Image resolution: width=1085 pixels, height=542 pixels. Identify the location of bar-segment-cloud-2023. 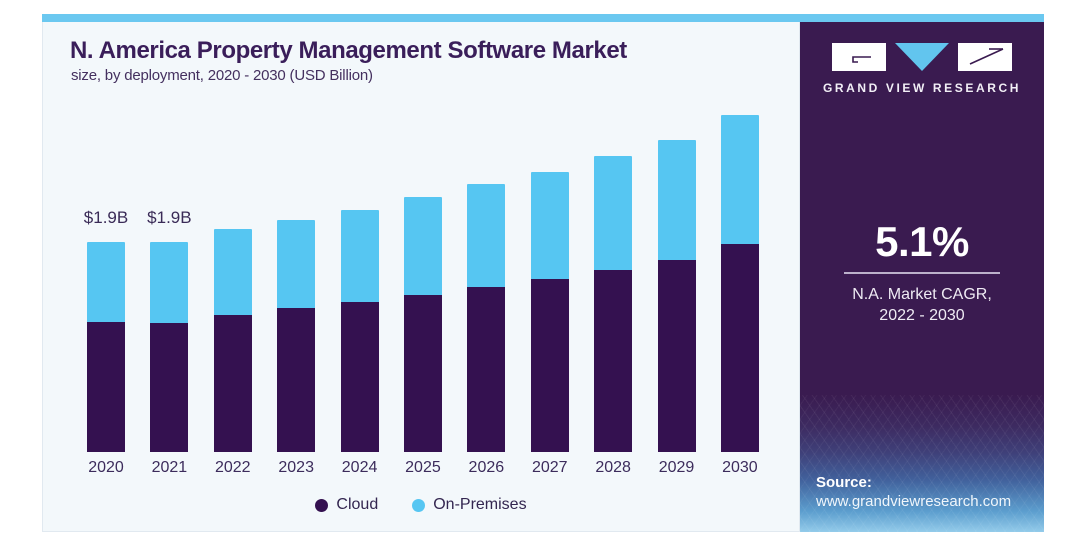
(296, 380).